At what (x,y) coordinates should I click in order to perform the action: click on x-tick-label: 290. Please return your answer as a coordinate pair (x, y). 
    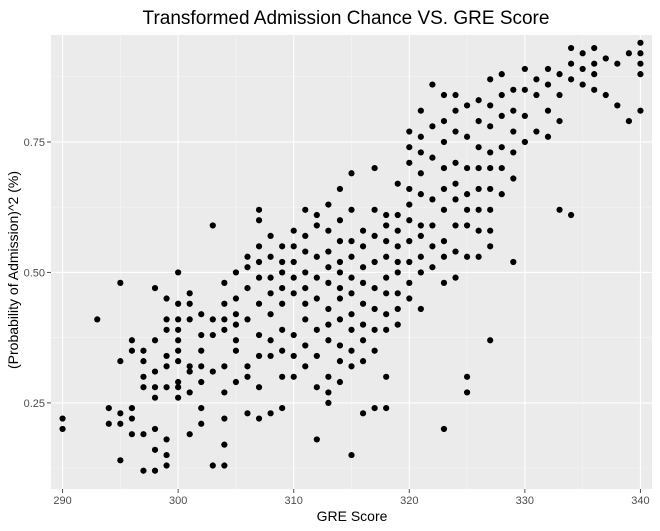
    Looking at the image, I should click on (62, 501).